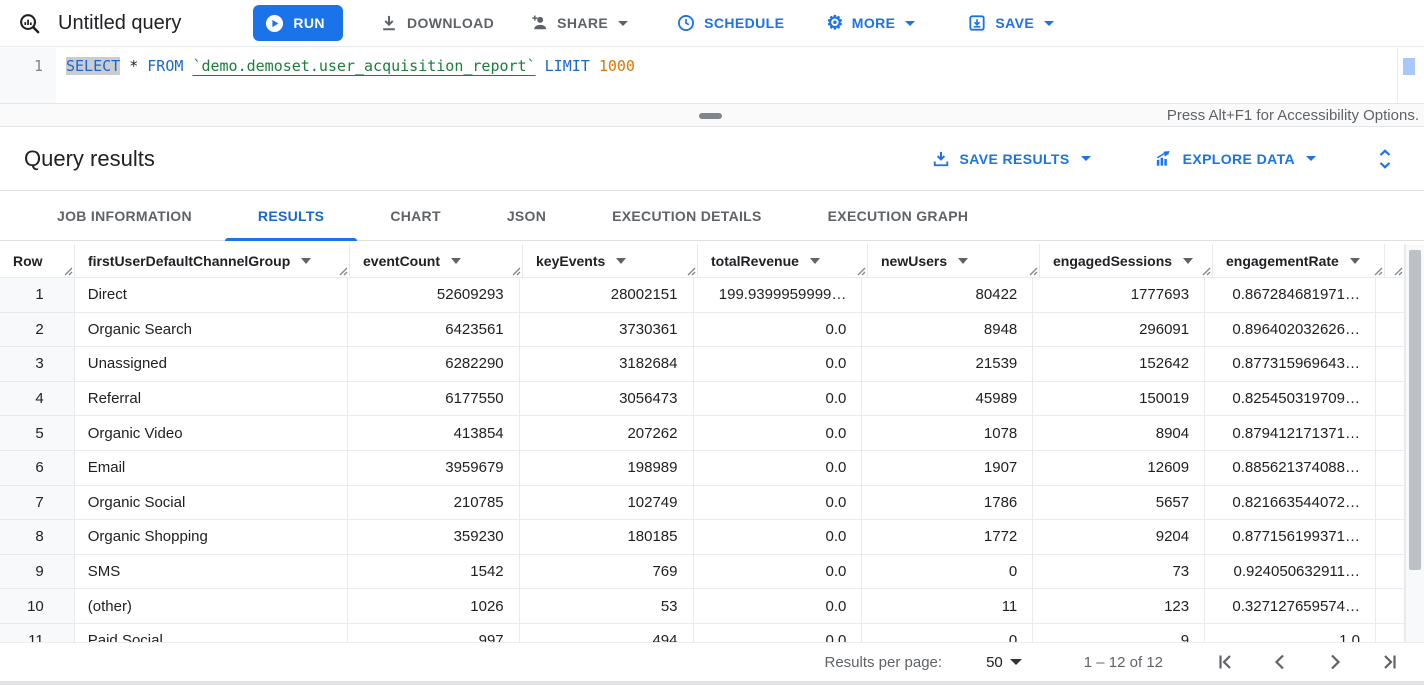 This screenshot has height=685, width=1424. What do you see at coordinates (1126, 261) in the screenshot?
I see `column-header-engagedsessions: engagedSessions` at bounding box center [1126, 261].